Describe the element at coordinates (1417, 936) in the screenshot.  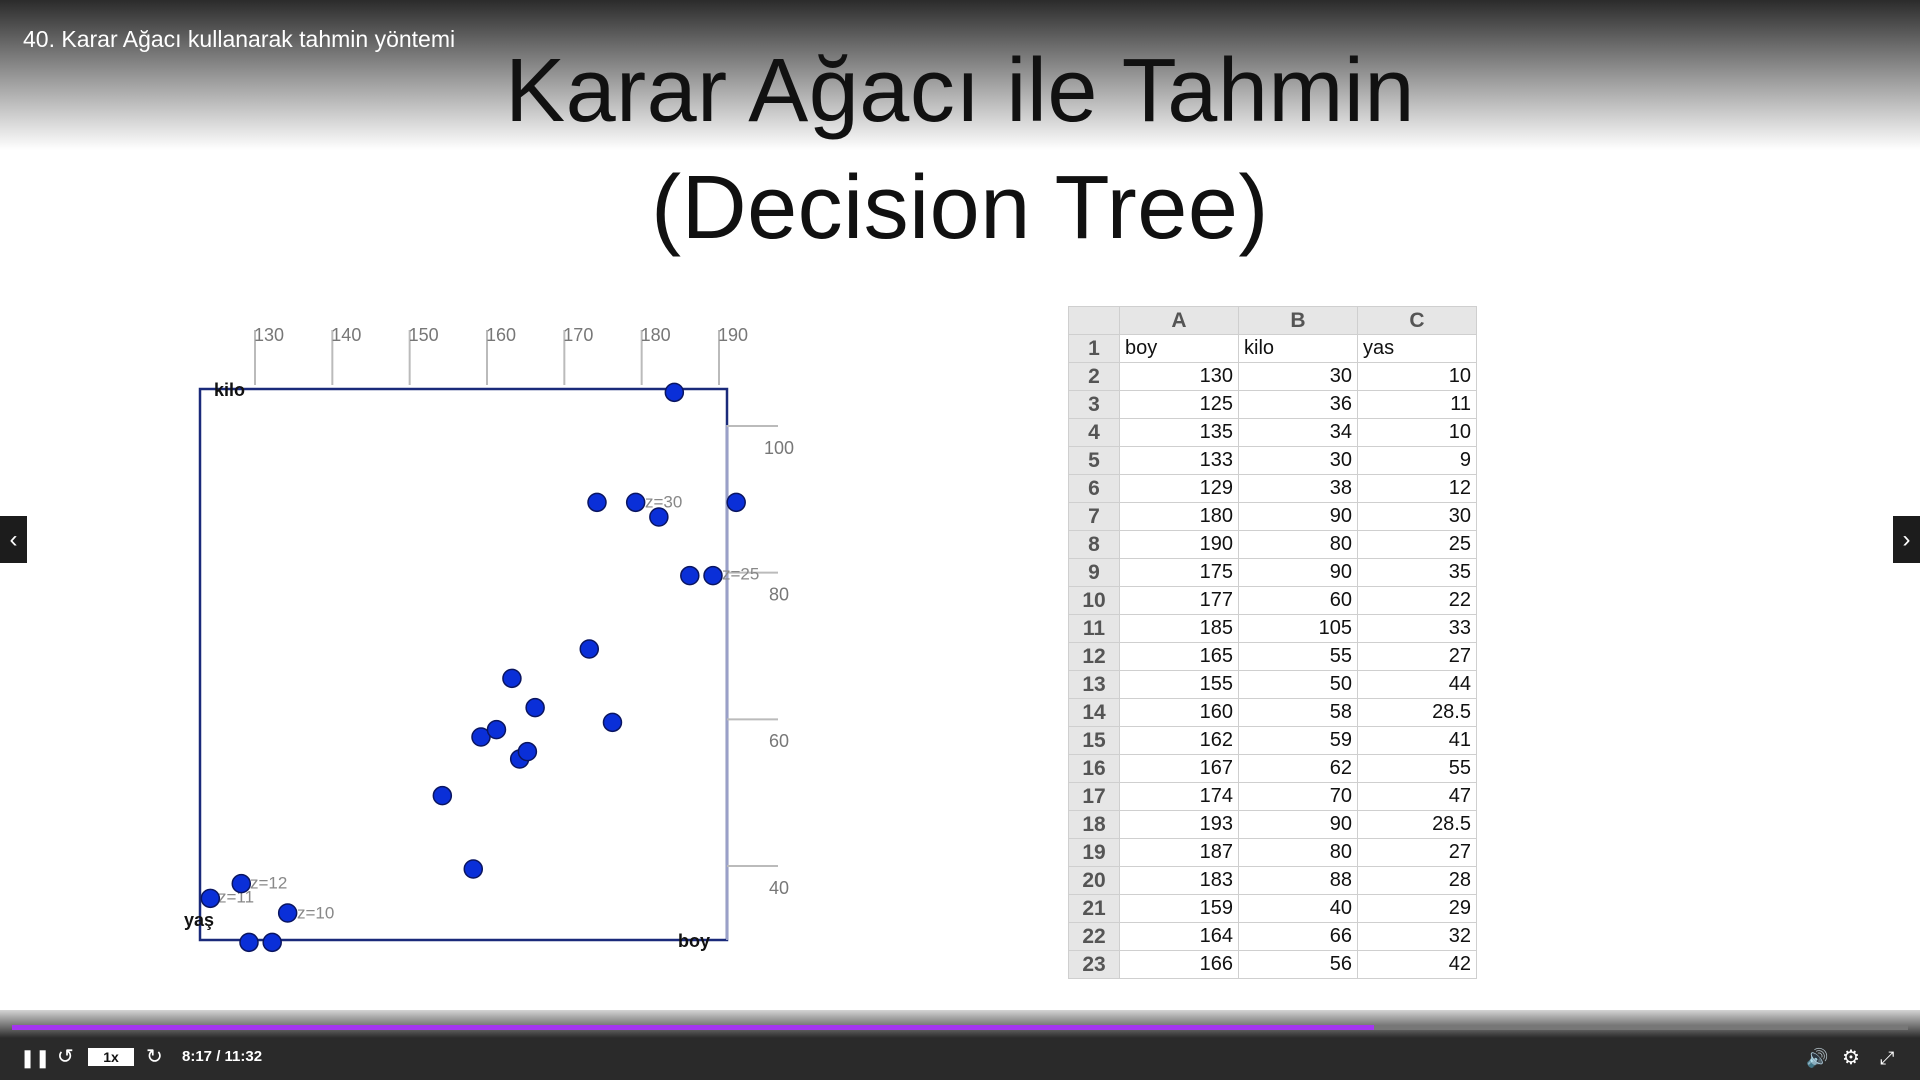
I see `cell: 32` at that location.